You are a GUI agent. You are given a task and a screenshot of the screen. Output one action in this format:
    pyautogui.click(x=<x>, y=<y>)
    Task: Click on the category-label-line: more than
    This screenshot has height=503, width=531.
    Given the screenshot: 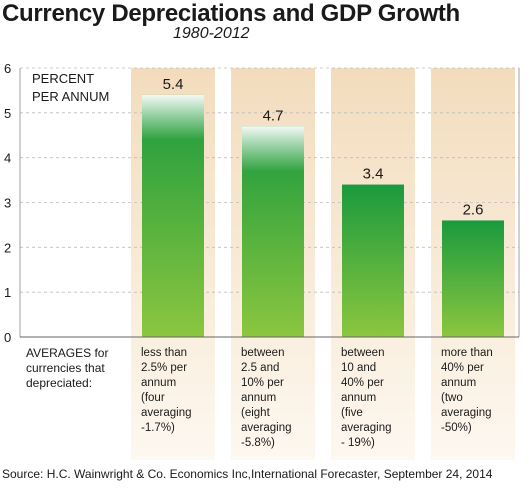 What is the action you would take?
    pyautogui.click(x=467, y=353)
    